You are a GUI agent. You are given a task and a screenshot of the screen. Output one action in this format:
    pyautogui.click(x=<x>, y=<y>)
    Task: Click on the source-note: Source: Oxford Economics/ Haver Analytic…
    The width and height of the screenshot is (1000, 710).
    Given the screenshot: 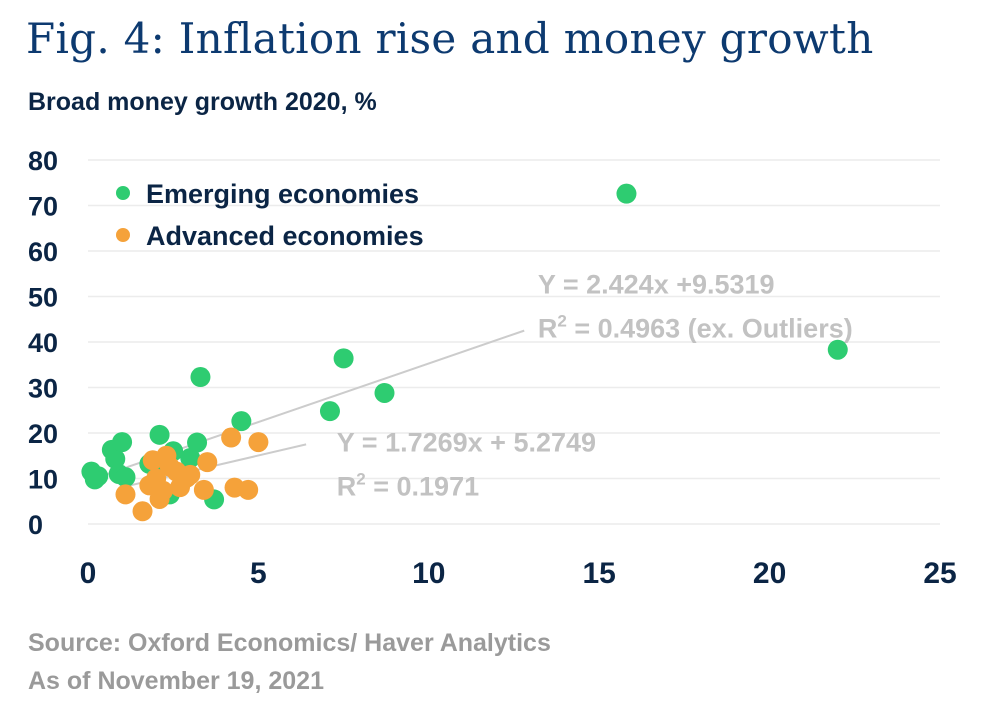 What is the action you would take?
    pyautogui.click(x=289, y=662)
    